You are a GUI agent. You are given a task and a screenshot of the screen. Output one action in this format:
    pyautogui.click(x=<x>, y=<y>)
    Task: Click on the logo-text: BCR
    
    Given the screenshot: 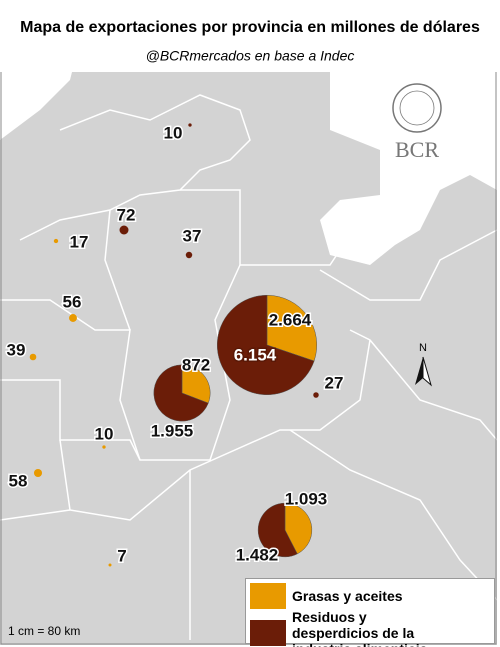 What is the action you would take?
    pyautogui.click(x=417, y=149)
    